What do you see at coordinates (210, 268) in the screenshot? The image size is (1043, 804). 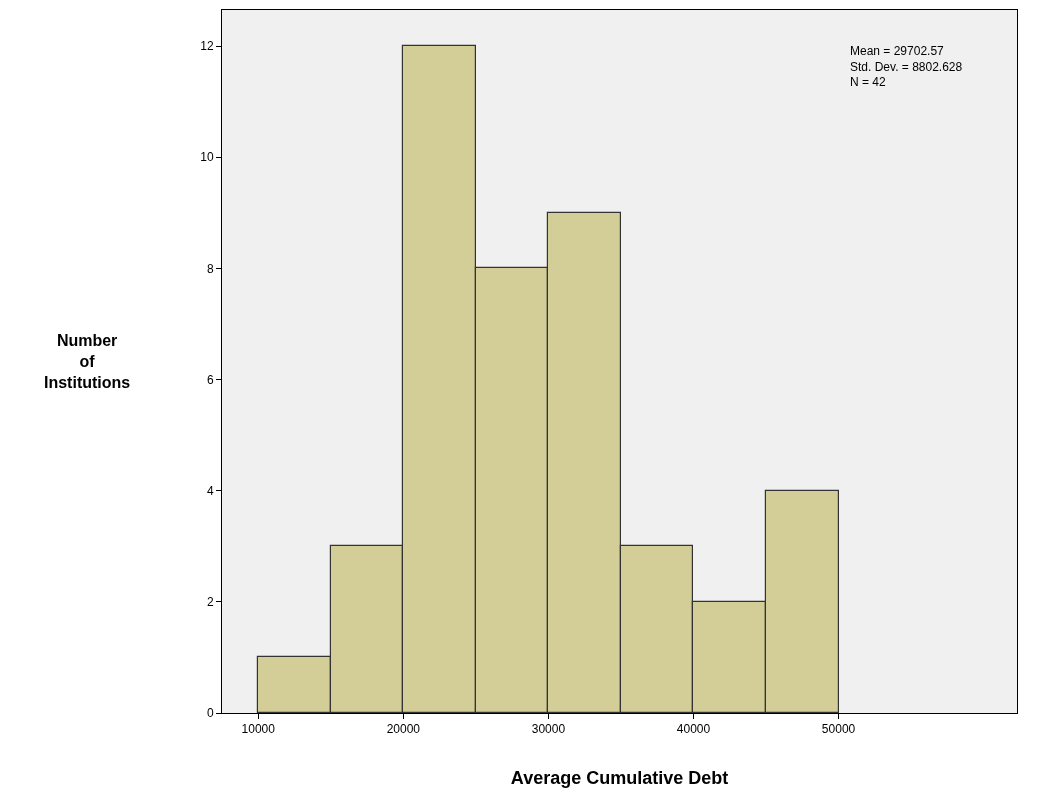 I see `y-tick-label: 8` at bounding box center [210, 268].